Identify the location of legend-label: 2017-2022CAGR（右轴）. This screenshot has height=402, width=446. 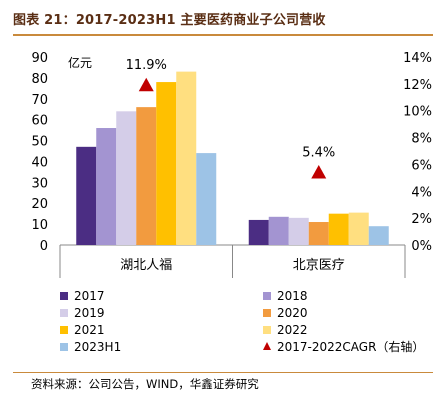
(350, 346).